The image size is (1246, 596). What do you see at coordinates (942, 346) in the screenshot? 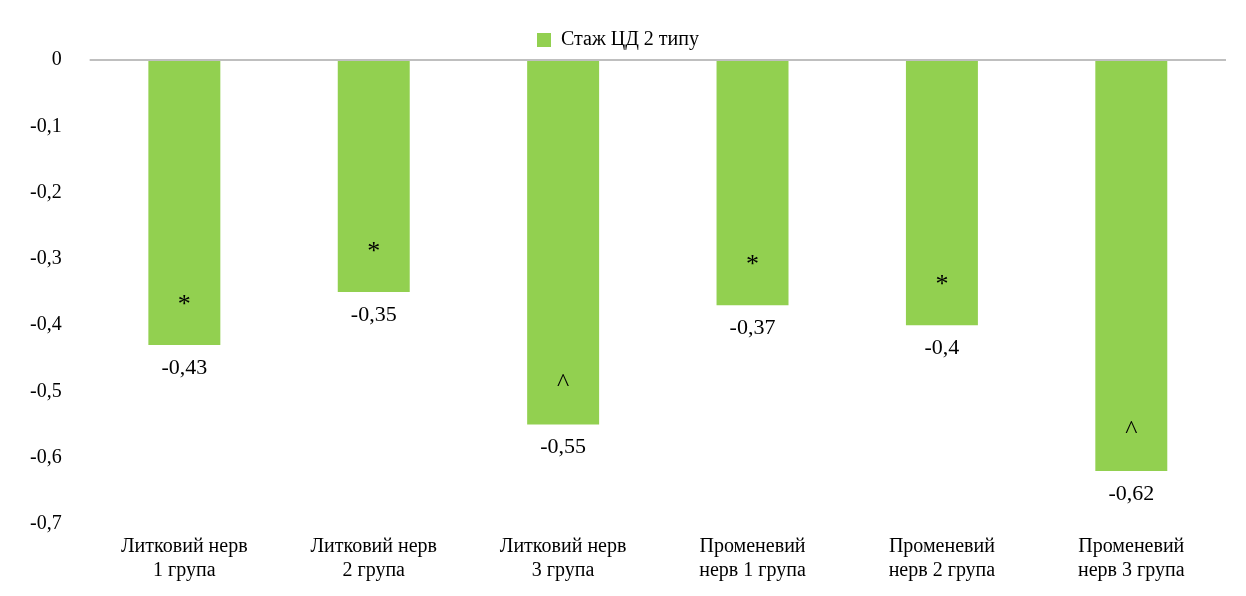
I see `text: -0,4` at bounding box center [942, 346].